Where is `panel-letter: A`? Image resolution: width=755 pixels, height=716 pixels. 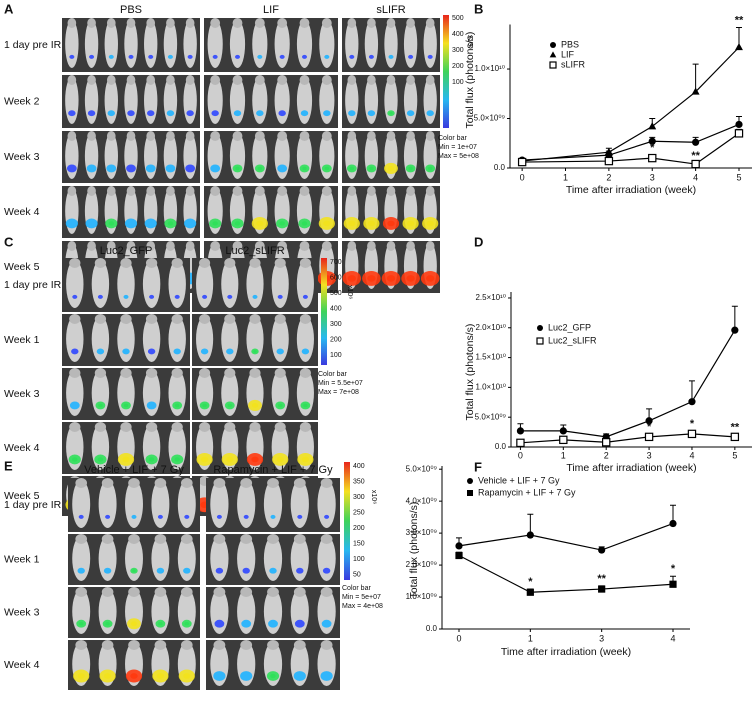
panel-letter: A is located at coordinates (9, 8).